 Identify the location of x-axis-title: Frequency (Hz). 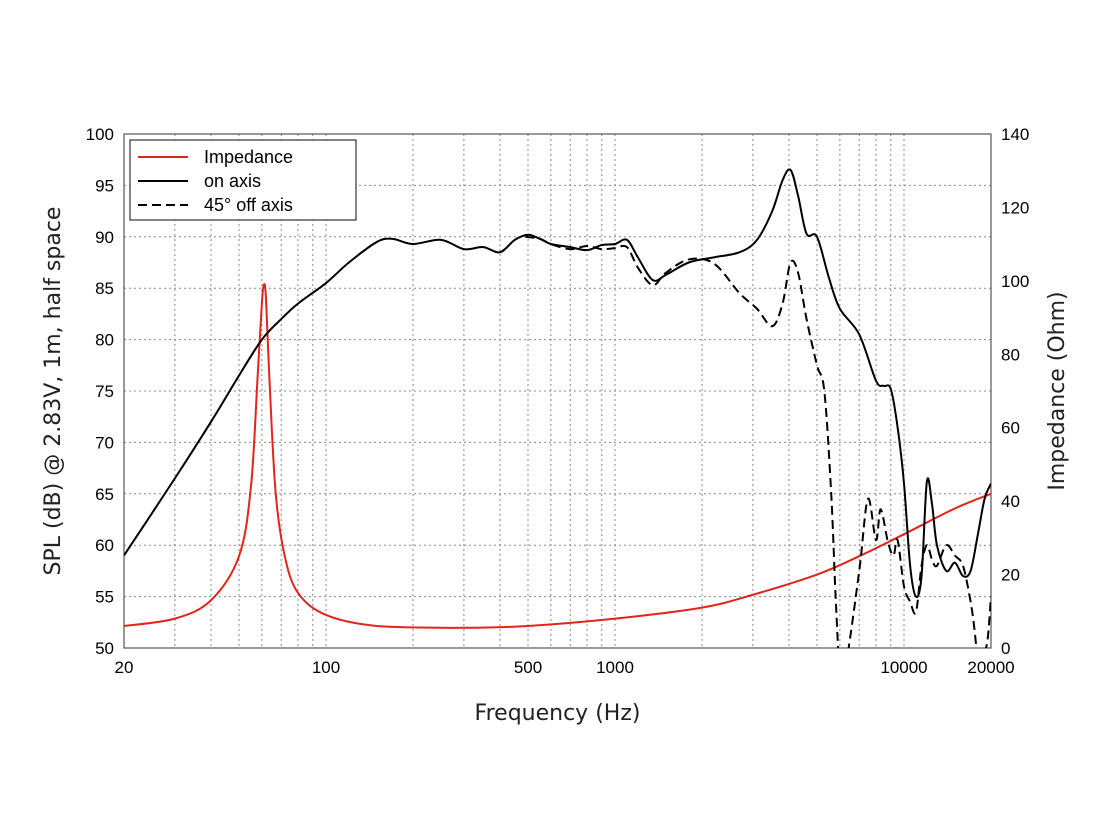
(558, 713).